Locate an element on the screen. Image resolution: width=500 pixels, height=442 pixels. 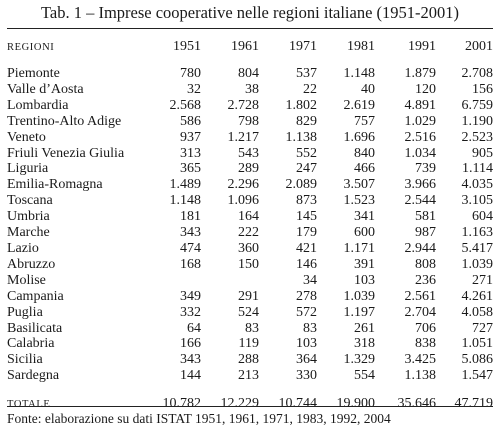
table-row: Basilicata 64 83 83 261 706 727 is located at coordinates (250, 329).